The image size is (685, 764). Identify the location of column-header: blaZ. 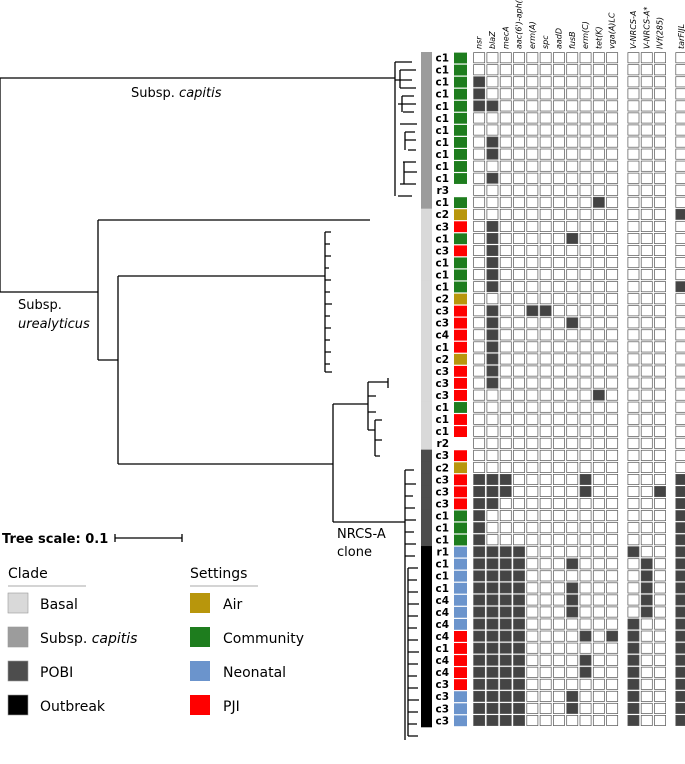
(492, 40).